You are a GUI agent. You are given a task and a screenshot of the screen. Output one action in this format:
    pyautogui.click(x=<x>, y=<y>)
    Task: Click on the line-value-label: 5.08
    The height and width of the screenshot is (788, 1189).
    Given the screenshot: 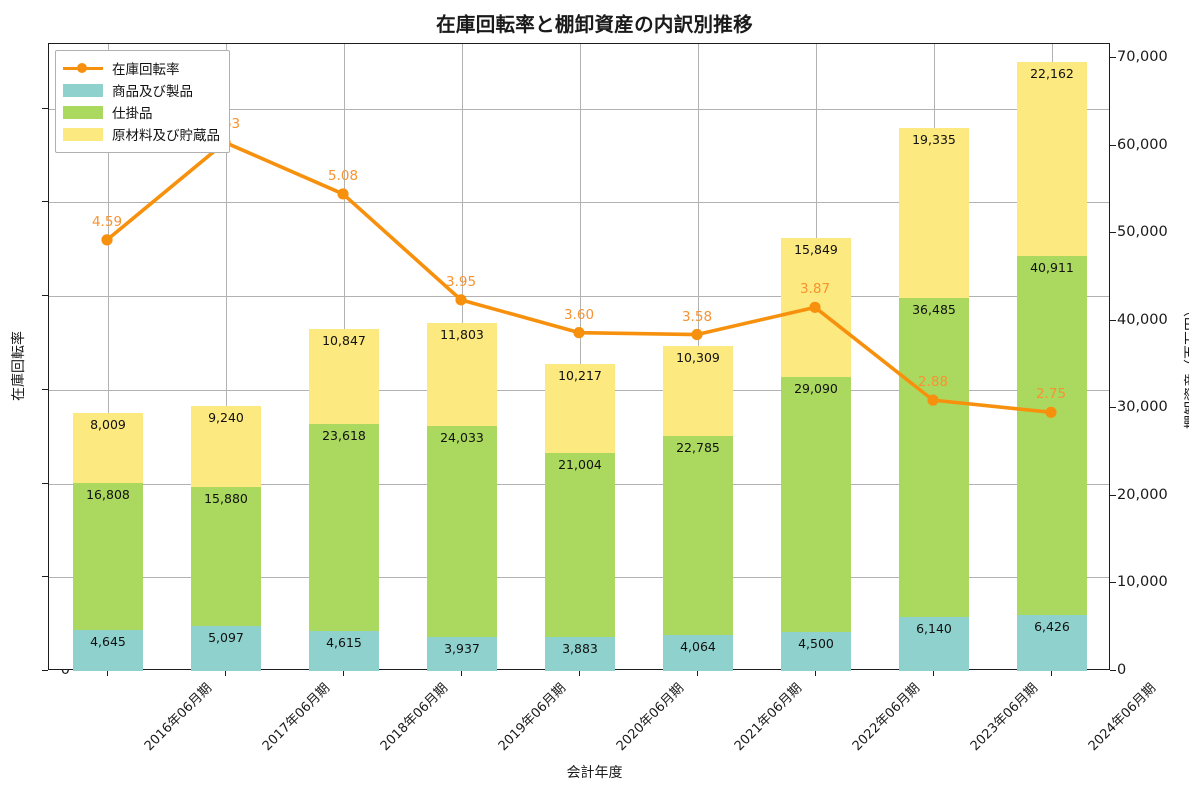 What is the action you would take?
    pyautogui.click(x=343, y=175)
    